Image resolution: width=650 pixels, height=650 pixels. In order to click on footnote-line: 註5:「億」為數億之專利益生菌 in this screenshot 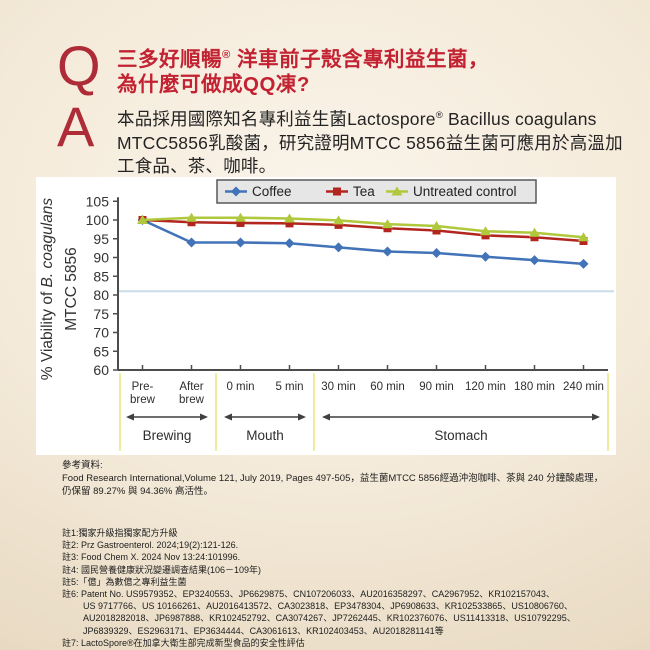, I will do `click(124, 581)`.